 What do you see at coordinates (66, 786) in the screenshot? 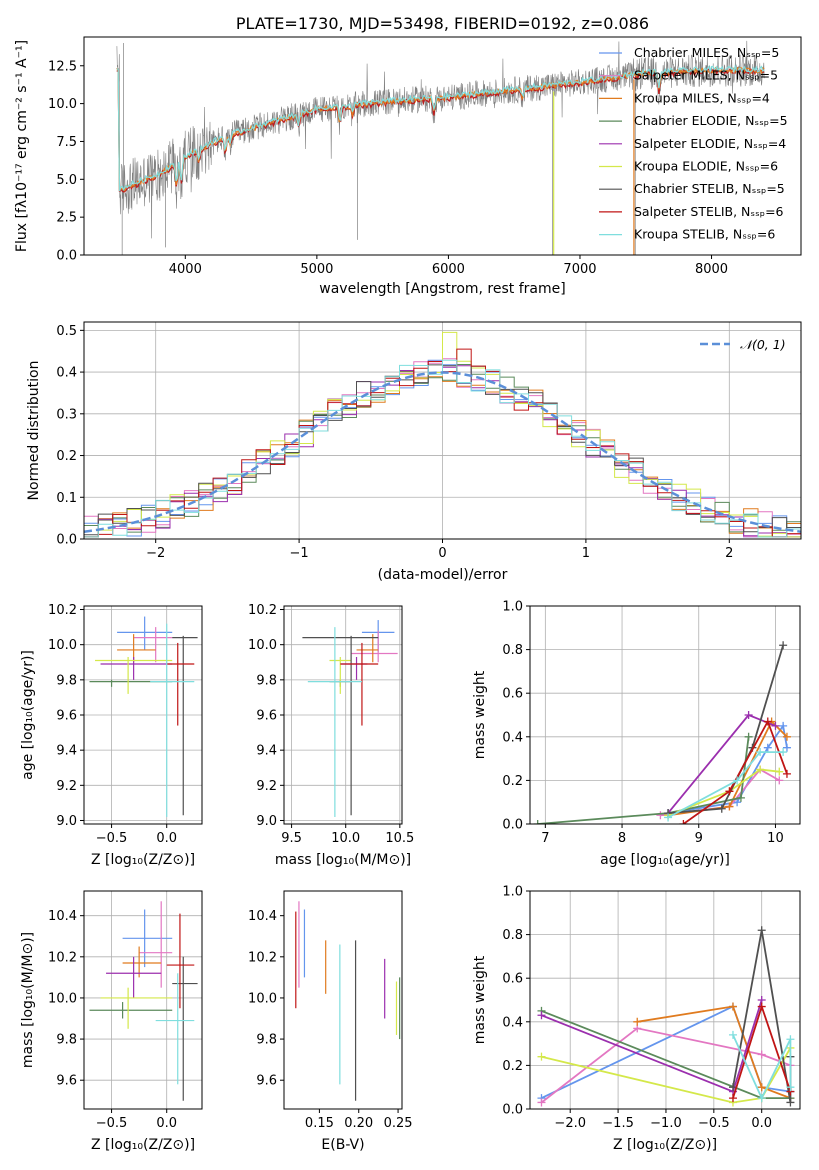
I see `y-tick-label: 9.2` at bounding box center [66, 786].